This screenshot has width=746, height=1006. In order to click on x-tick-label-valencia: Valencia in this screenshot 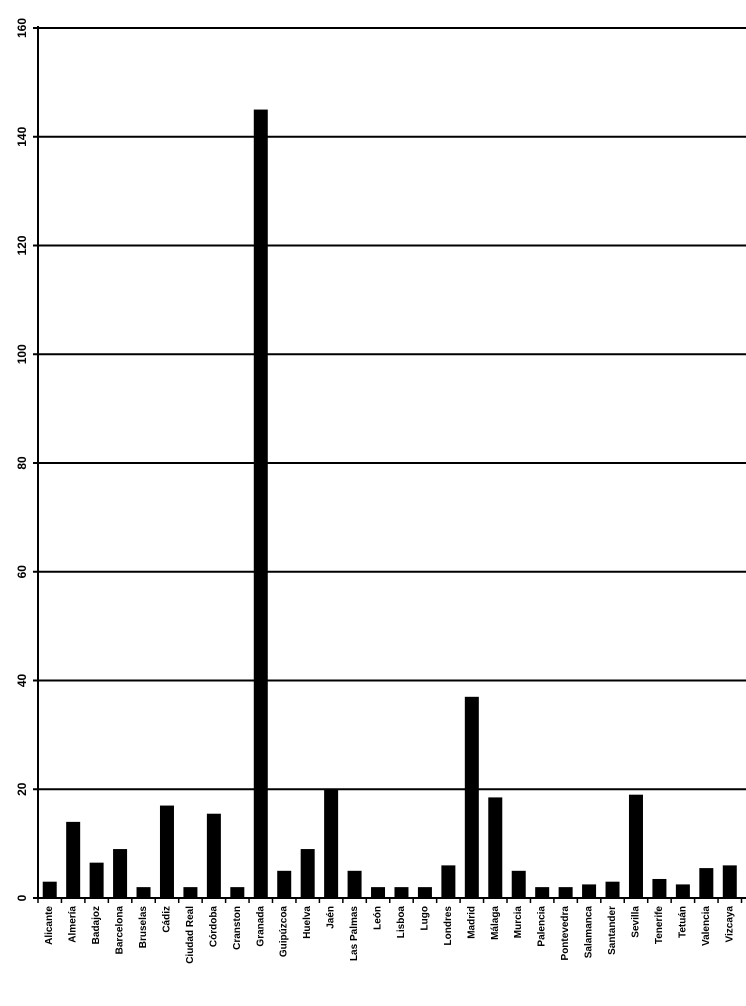, I will do `click(706, 926)`.